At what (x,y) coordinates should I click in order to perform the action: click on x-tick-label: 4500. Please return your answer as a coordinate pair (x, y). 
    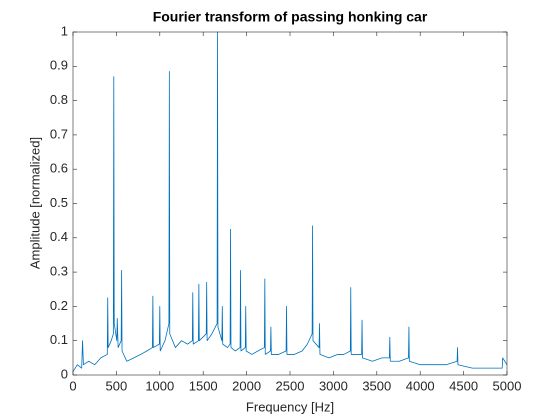
    Looking at the image, I should click on (463, 385).